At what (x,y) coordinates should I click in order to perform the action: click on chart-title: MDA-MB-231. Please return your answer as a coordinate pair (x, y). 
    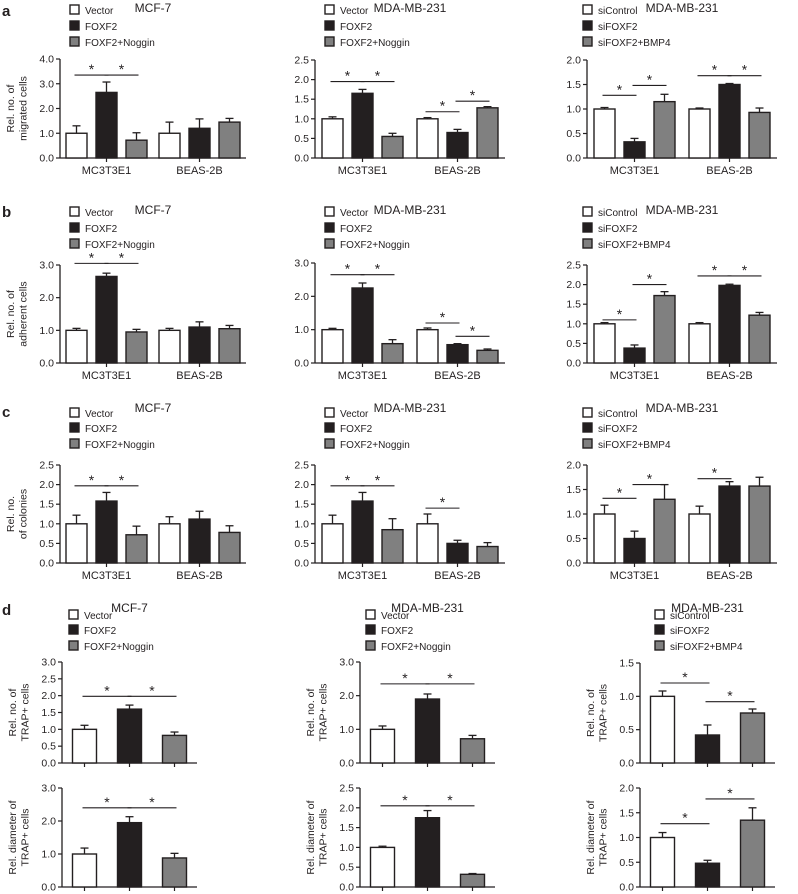
    Looking at the image, I should click on (682, 210).